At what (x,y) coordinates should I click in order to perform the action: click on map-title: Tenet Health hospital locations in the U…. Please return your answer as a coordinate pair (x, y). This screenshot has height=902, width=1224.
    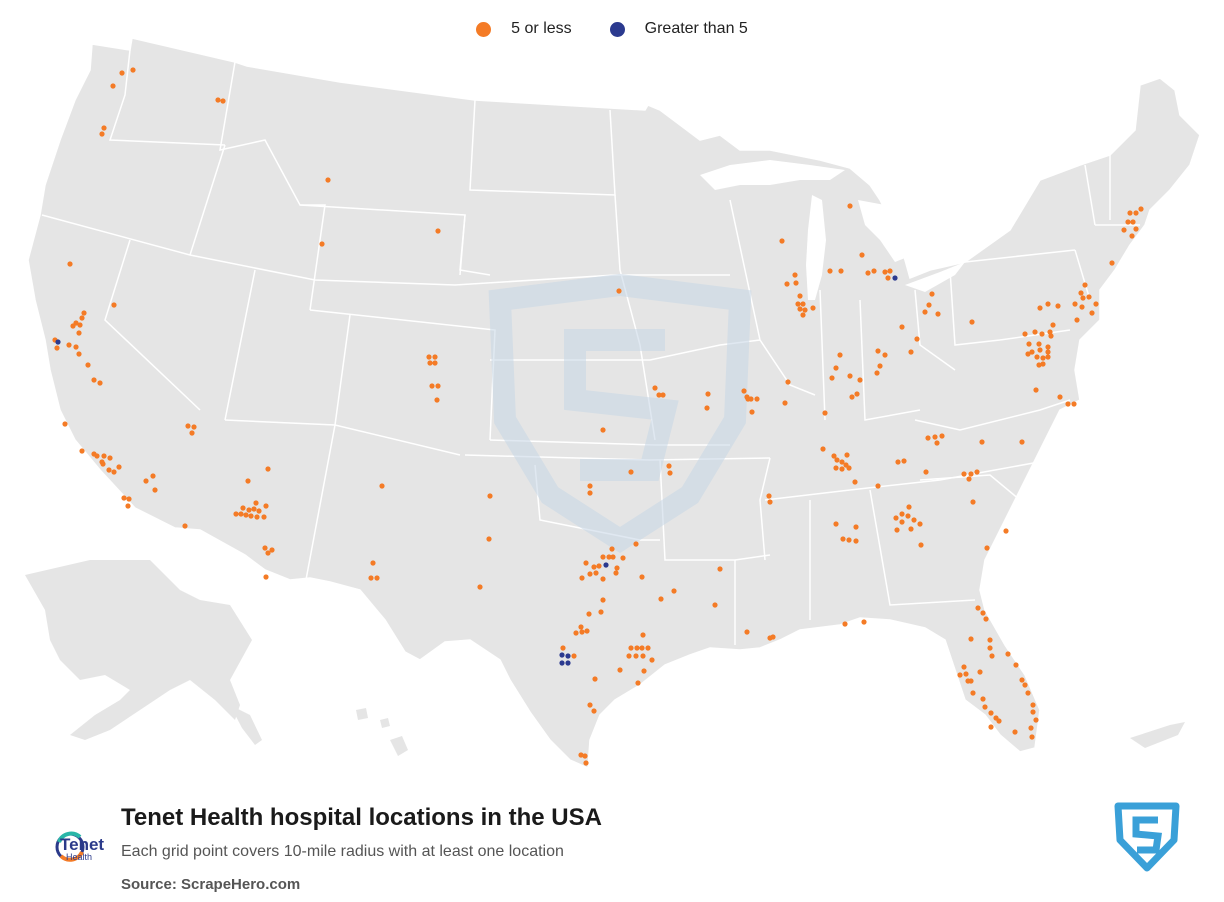
    Looking at the image, I should click on (361, 817).